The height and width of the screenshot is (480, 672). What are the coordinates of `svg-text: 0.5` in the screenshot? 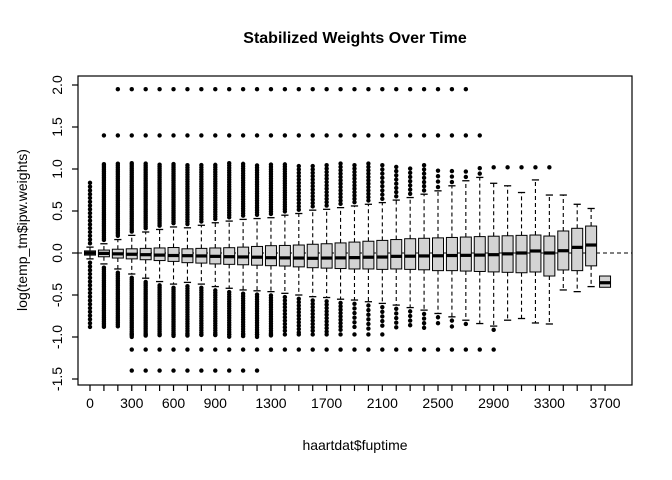 It's located at (57, 211).